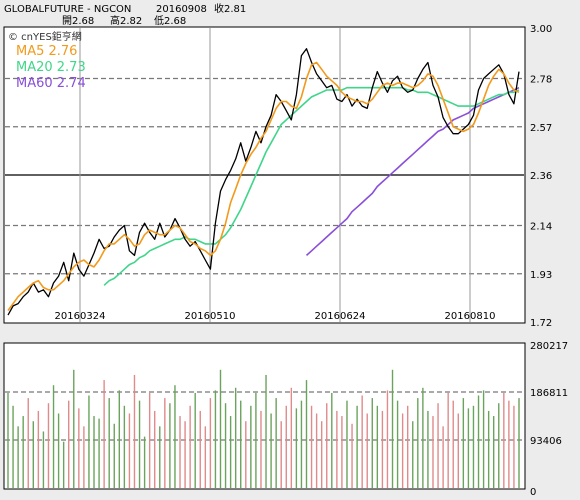 Image resolution: width=580 pixels, height=500 pixels. I want to click on volume-y-axis: 280217 186811 93406 0, so click(549, 419).